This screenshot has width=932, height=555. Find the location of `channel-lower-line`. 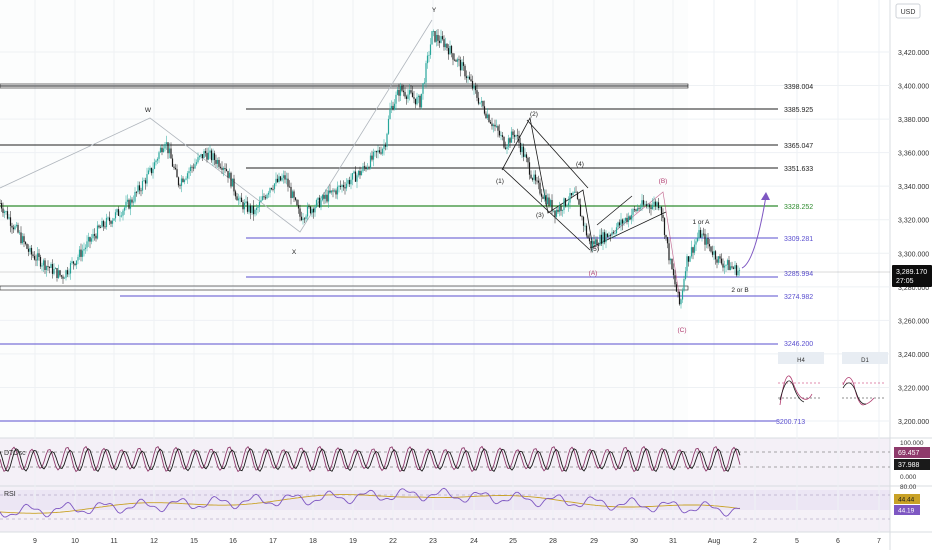

channel-lower-line is located at coordinates (546, 209).